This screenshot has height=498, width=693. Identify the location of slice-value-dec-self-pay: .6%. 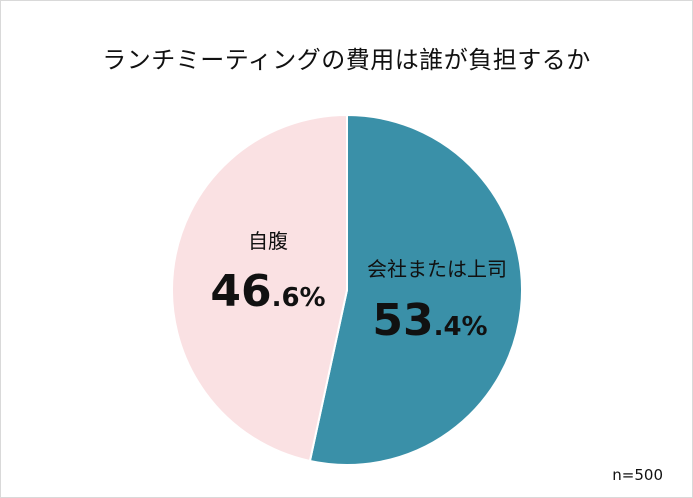
(299, 298).